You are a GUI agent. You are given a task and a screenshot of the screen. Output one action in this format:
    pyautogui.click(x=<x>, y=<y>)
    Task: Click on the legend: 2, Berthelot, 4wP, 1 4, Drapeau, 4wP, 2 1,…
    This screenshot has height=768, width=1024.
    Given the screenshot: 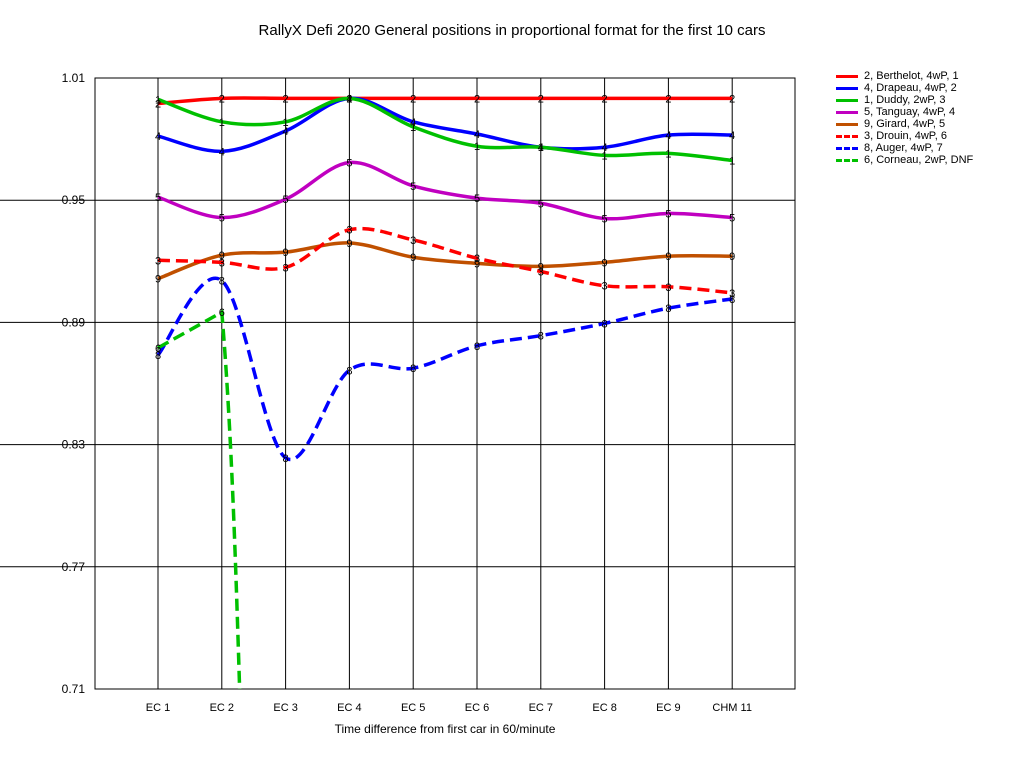 What is the action you would take?
    pyautogui.click(x=904, y=118)
    